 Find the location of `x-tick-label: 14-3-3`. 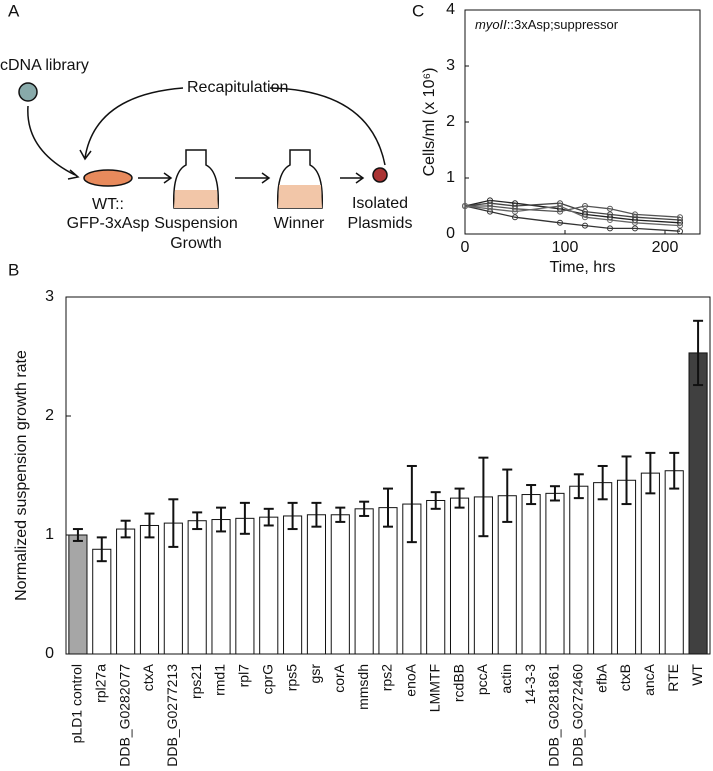

x-tick-label: 14-3-3 is located at coordinates (530, 684).